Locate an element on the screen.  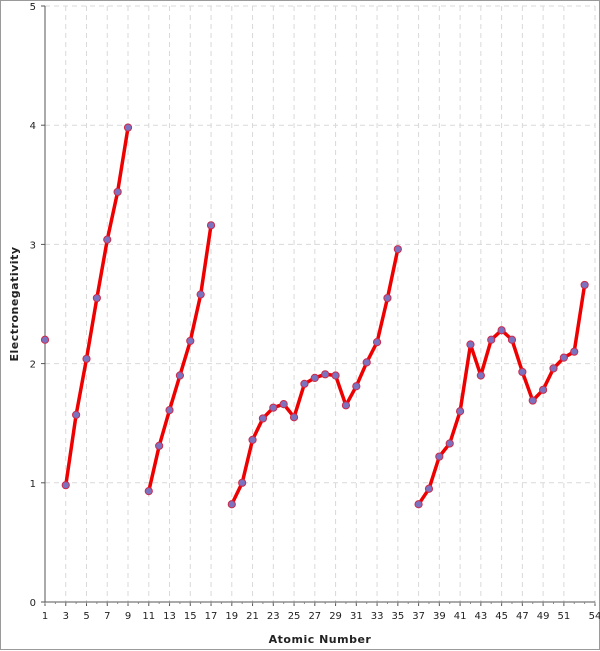
x-tick-label: 54 is located at coordinates (594, 616).